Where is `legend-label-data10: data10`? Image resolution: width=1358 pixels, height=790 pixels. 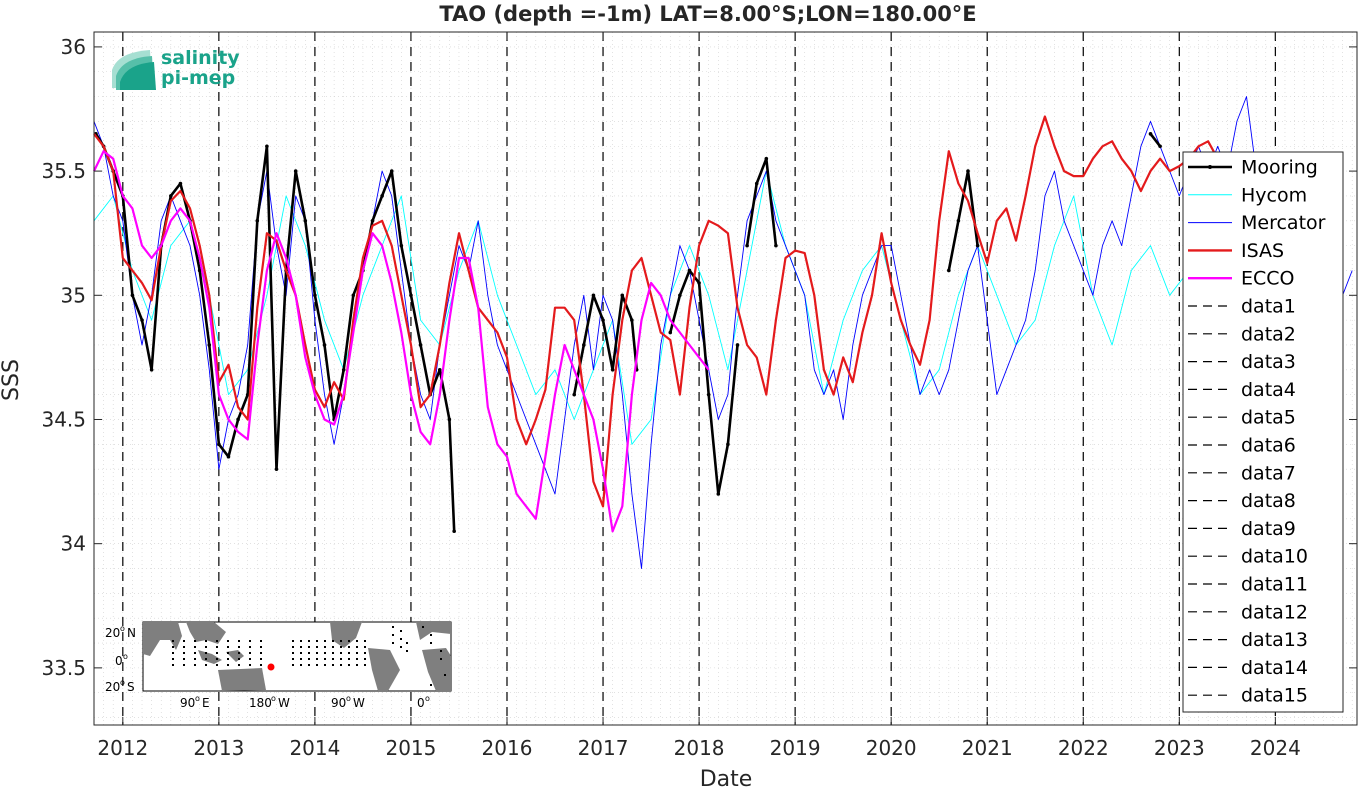 legend-label-data10: data10 is located at coordinates (1274, 557).